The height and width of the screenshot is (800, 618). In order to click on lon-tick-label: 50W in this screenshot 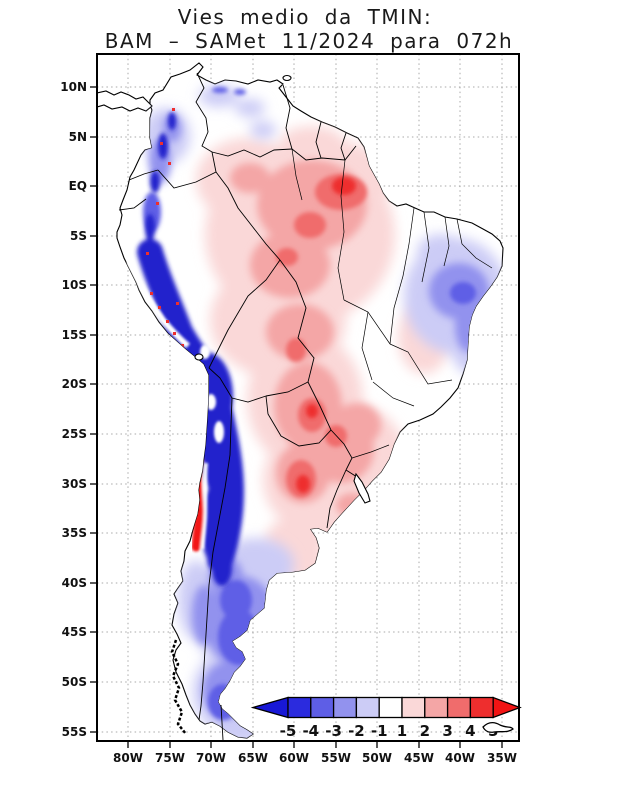, I will do `click(377, 758)`.